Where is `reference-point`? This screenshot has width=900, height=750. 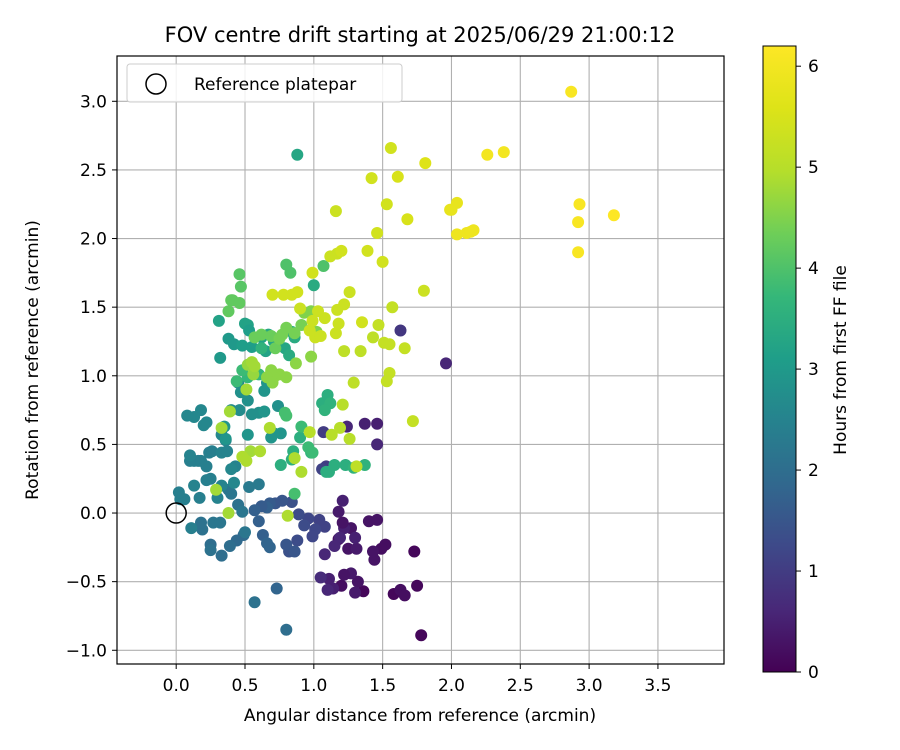
reference-point is located at coordinates (176, 513).